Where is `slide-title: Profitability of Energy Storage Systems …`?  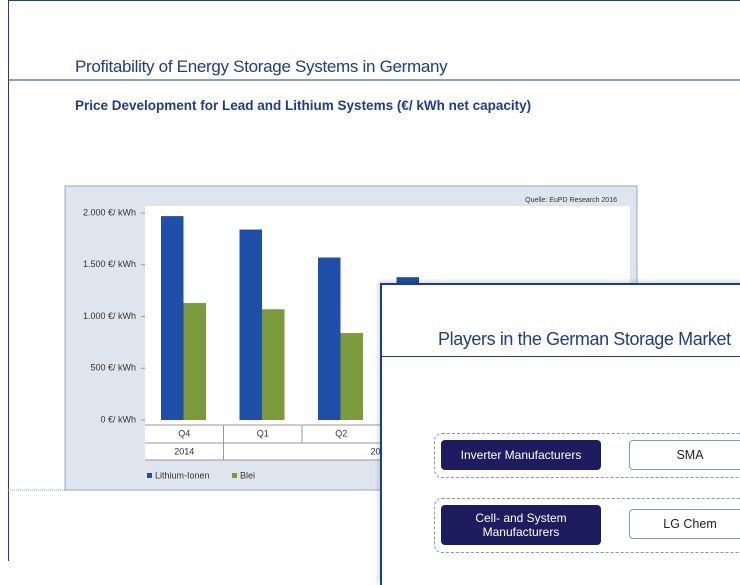 slide-title: Profitability of Energy Storage Systems … is located at coordinates (261, 66).